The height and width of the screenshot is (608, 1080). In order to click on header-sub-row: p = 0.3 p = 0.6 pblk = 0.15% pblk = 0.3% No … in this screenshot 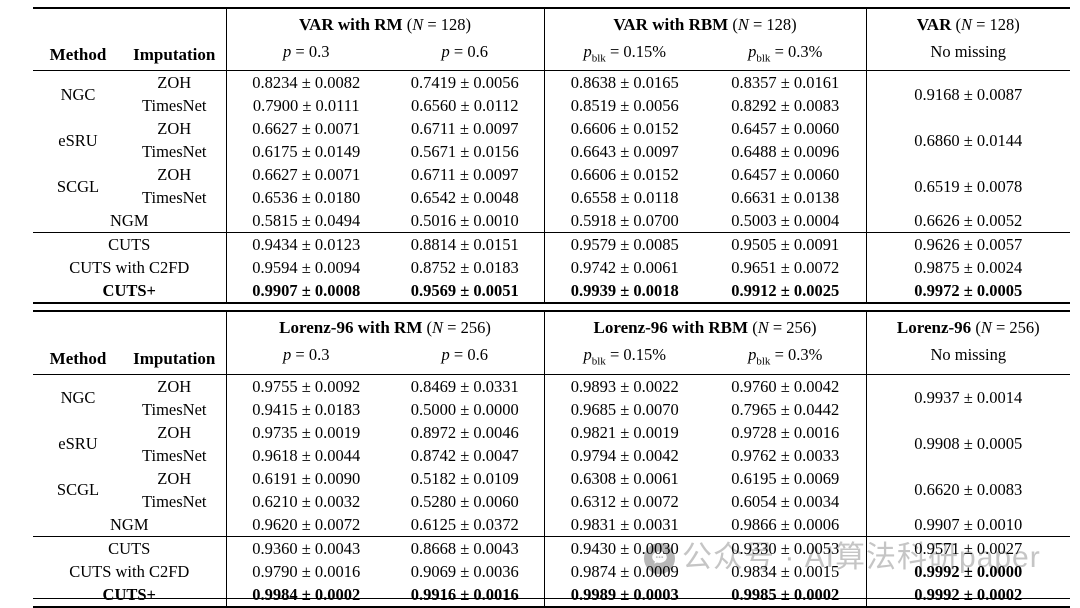, I will do `click(551, 55)`.